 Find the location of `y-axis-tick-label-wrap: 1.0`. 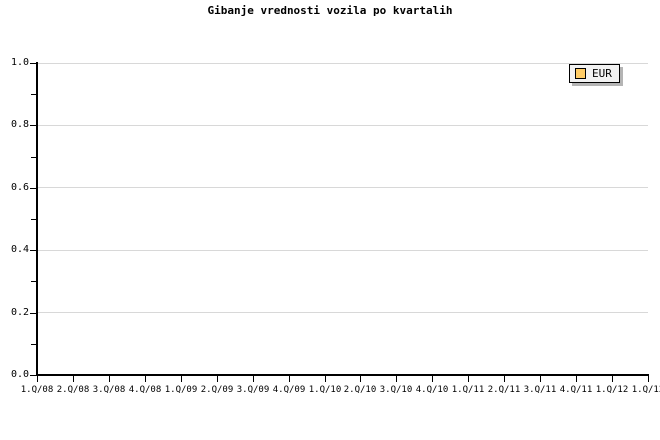

y-axis-tick-label-wrap: 1.0 is located at coordinates (14, 63).